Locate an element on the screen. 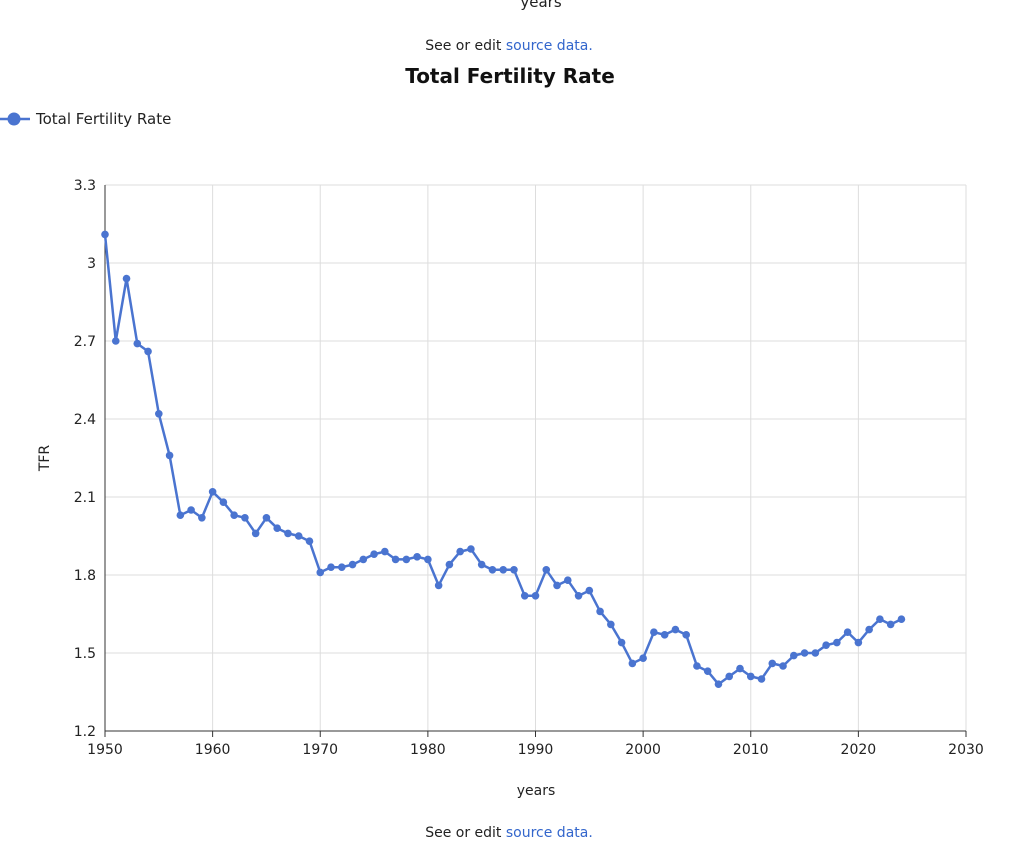 The image size is (1025, 846). chart-title: Total Fertility Rate is located at coordinates (510, 76).